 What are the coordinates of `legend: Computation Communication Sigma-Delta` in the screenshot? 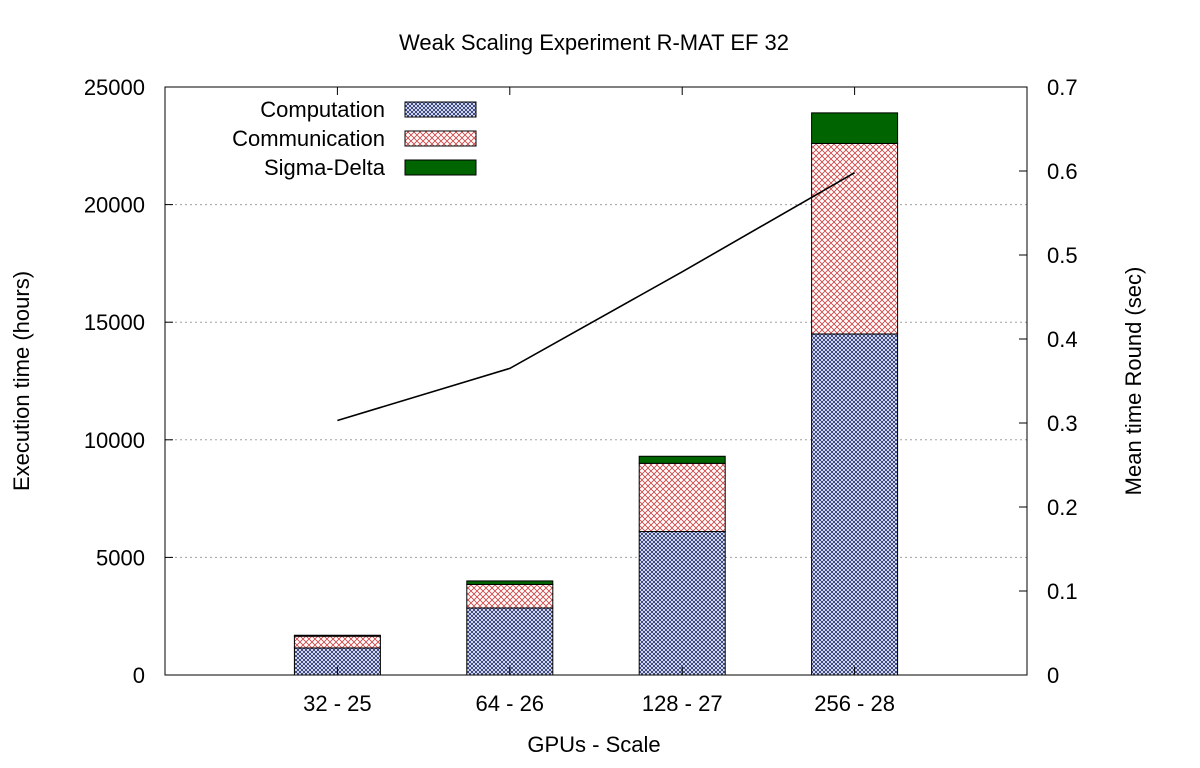 It's located at (354, 138).